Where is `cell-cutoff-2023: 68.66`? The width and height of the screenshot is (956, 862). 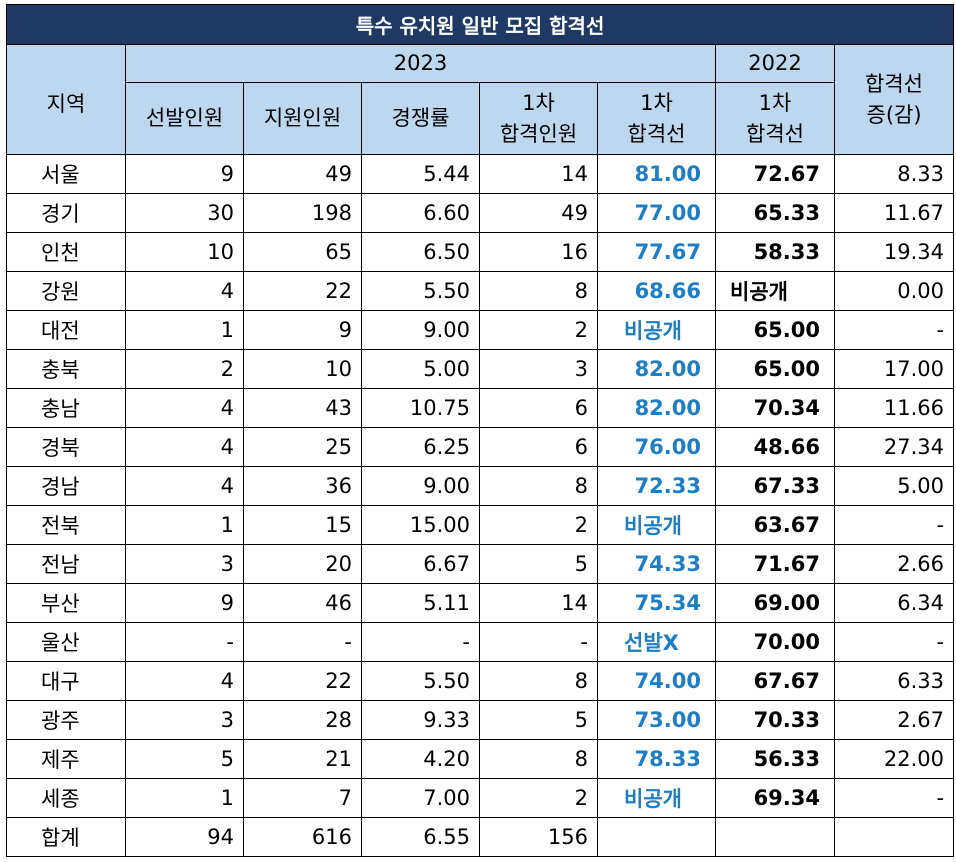
cell-cutoff-2023: 68.66 is located at coordinates (656, 291).